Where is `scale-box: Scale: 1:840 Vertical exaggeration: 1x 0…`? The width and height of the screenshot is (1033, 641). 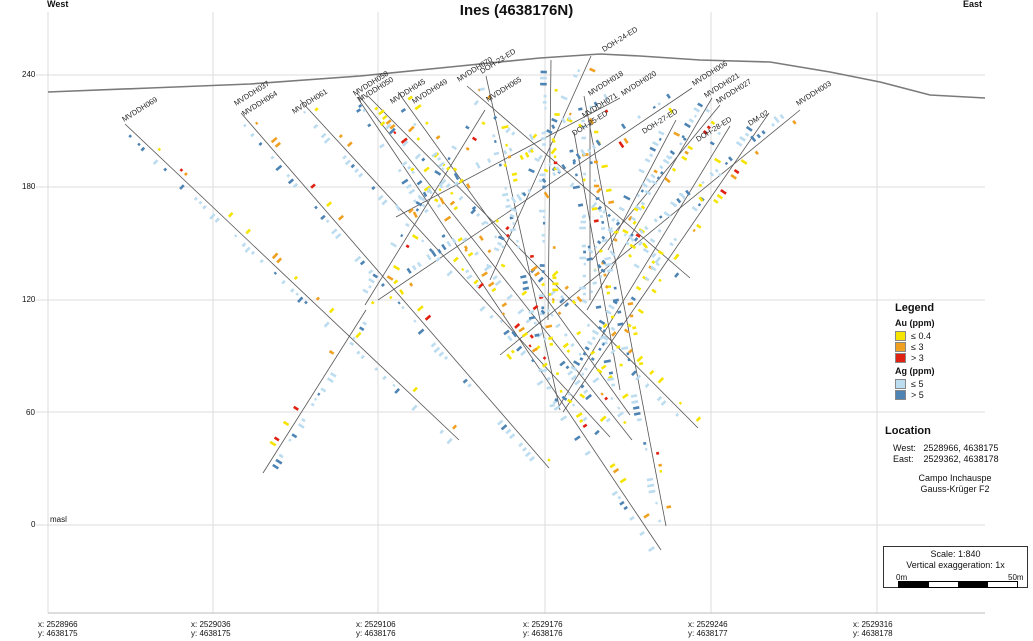
scale-box: Scale: 1:840 Vertical exaggeration: 1x 0… is located at coordinates (955, 567).